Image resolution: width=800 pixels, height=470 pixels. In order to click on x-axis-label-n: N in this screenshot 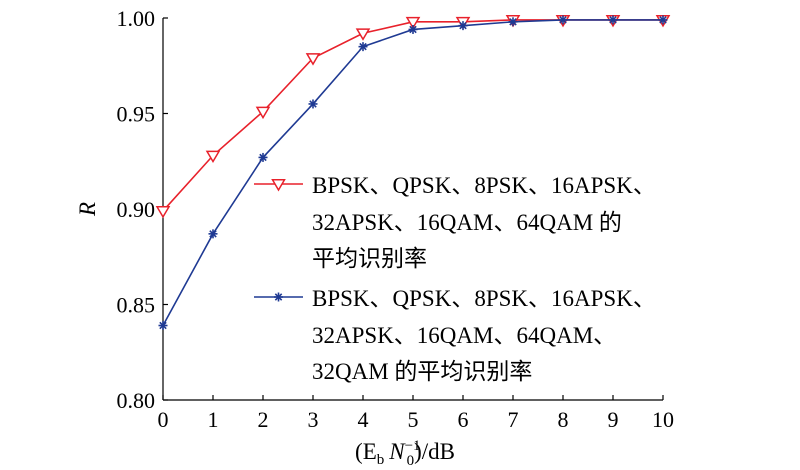, I will do `click(397, 451)`.